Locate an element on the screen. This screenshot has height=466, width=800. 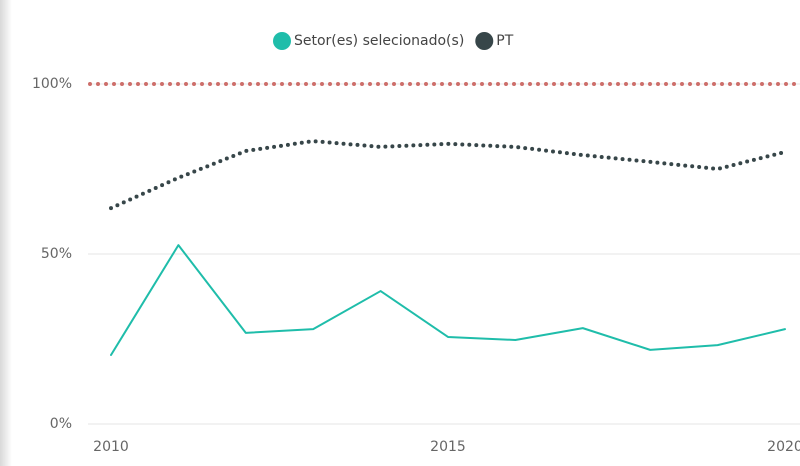
panel-edge is located at coordinates (6, 233).